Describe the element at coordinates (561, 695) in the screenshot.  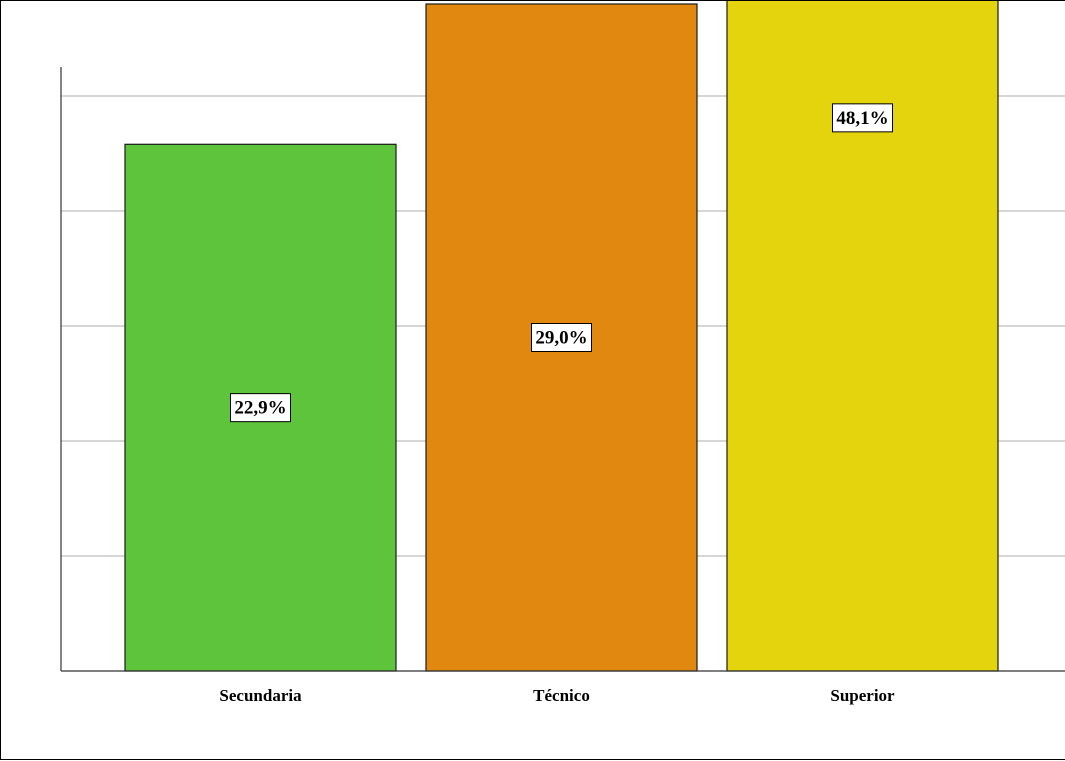
I see `category-label: Técnico` at that location.